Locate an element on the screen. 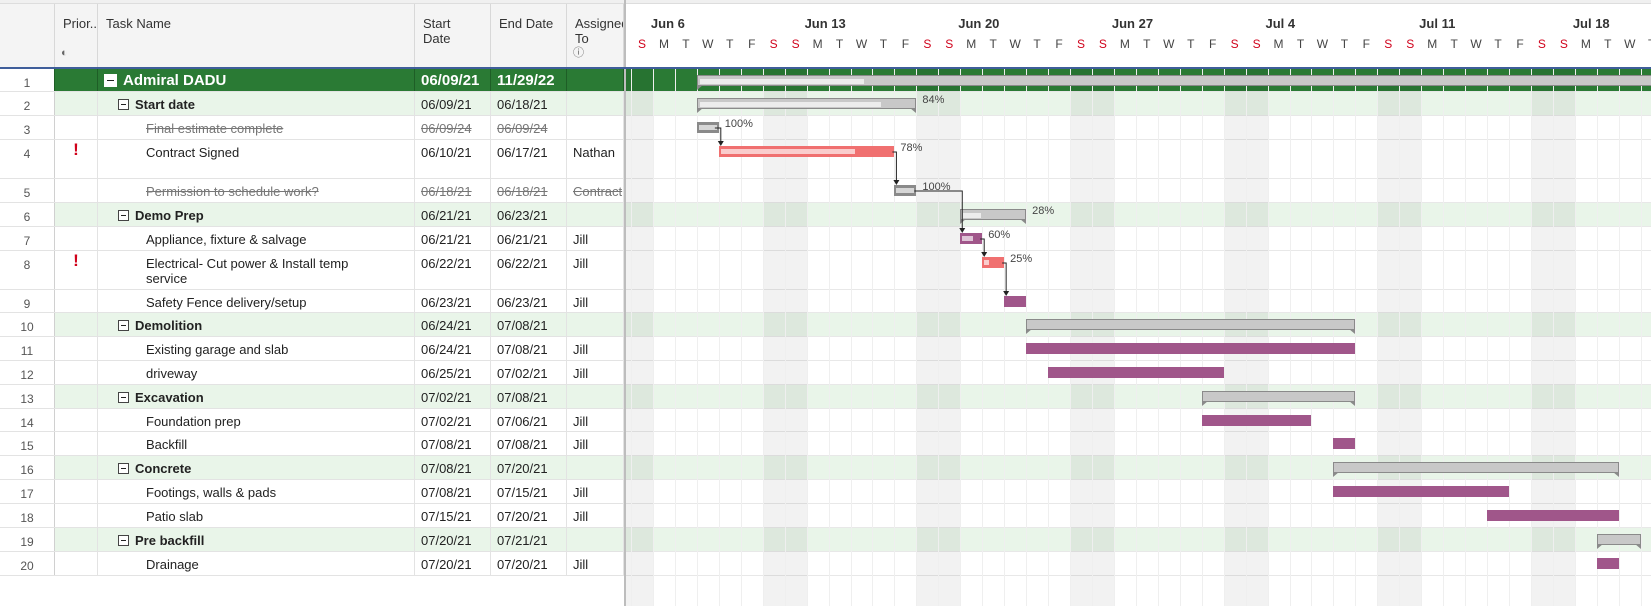  task-name-cell: Excavation is located at coordinates (256, 396).